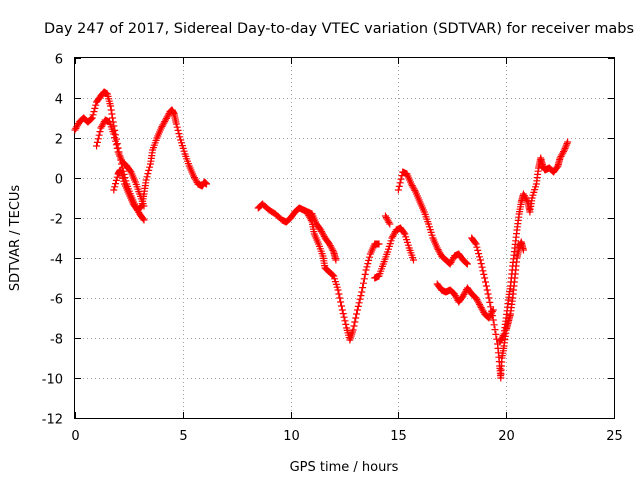 This screenshot has width=640, height=480. I want to click on y-tick-label: 0, so click(59, 180).